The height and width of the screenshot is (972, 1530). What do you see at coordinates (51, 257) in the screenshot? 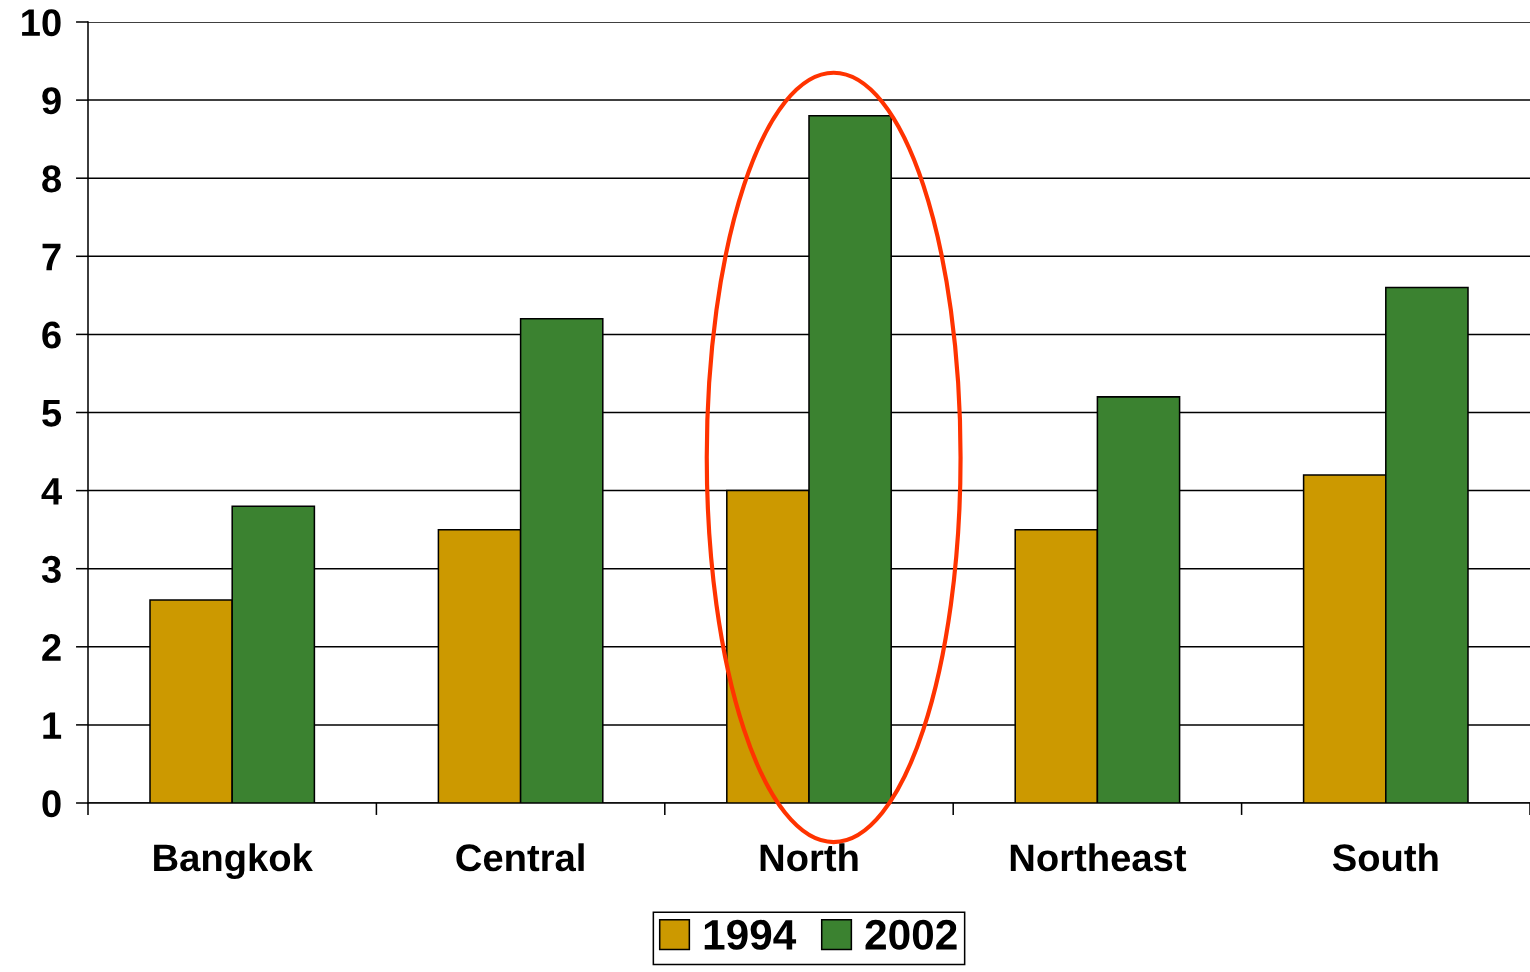
I see `y-tick-label: 7` at bounding box center [51, 257].